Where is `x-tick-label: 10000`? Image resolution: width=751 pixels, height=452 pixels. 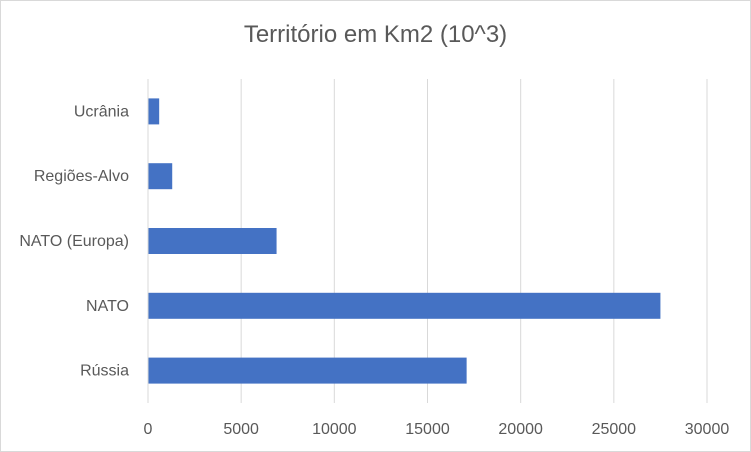
x-tick-label: 10000 is located at coordinates (334, 429).